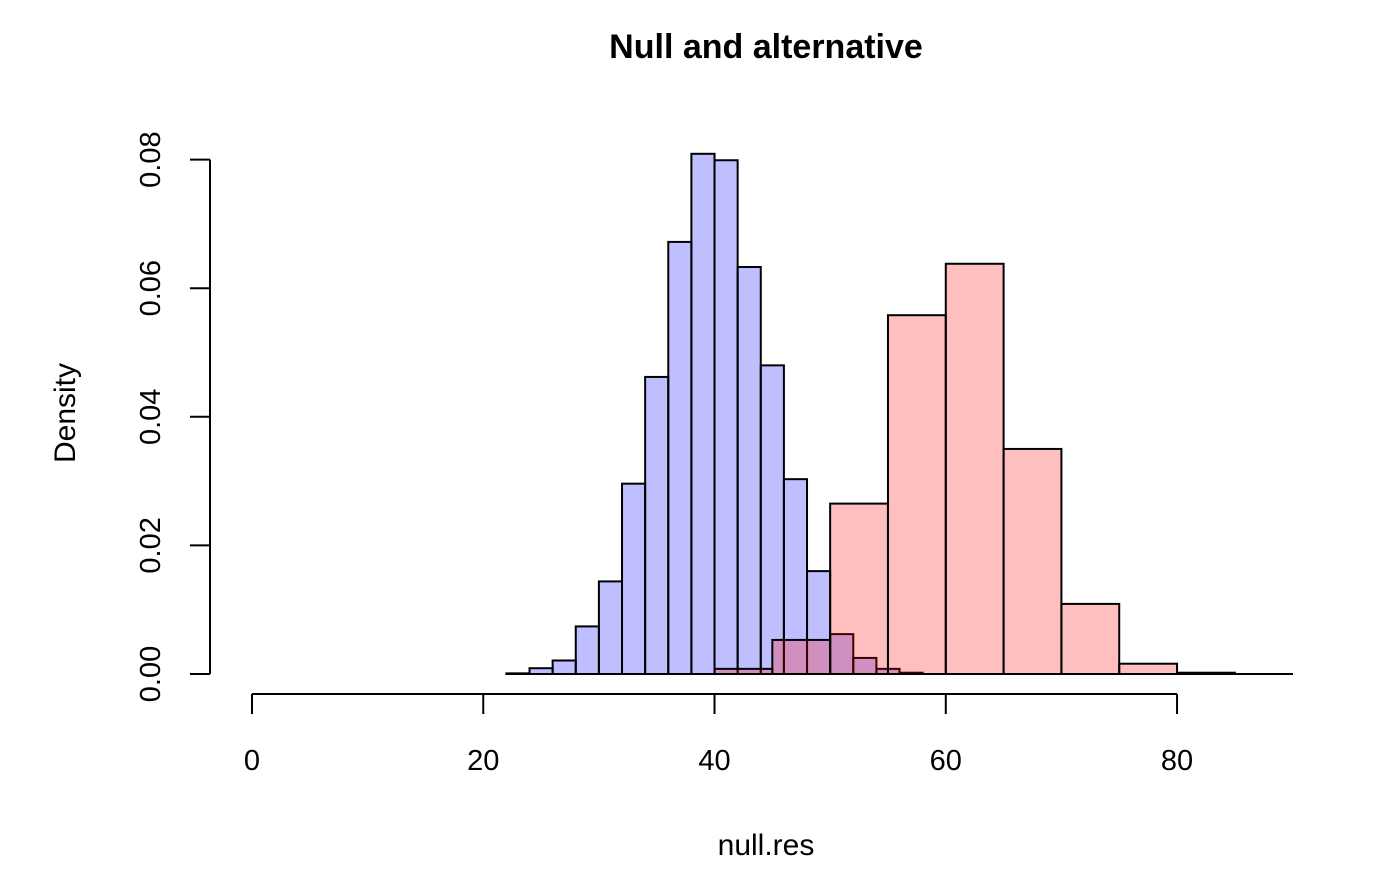 The height and width of the screenshot is (880, 1393). What do you see at coordinates (718, 735) in the screenshot?
I see `x-axis: 0 20 40 60 80` at bounding box center [718, 735].